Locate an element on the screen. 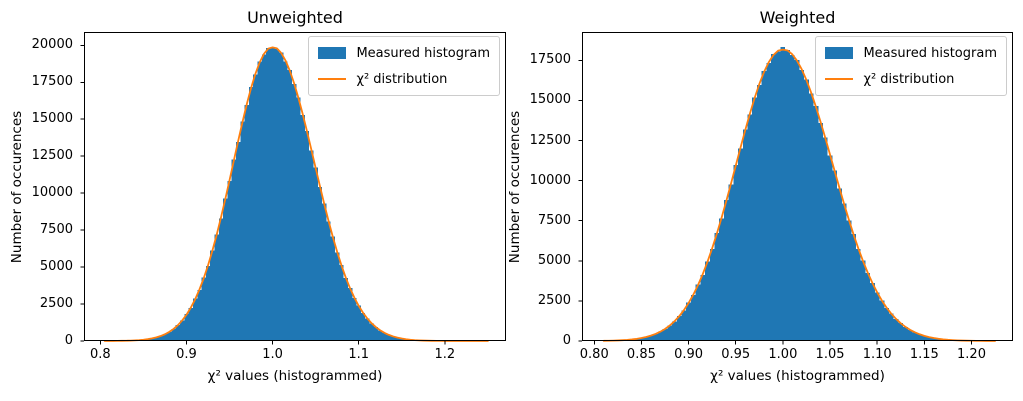 The width and height of the screenshot is (1023, 401). x-tick-label: 1.10 is located at coordinates (877, 354).